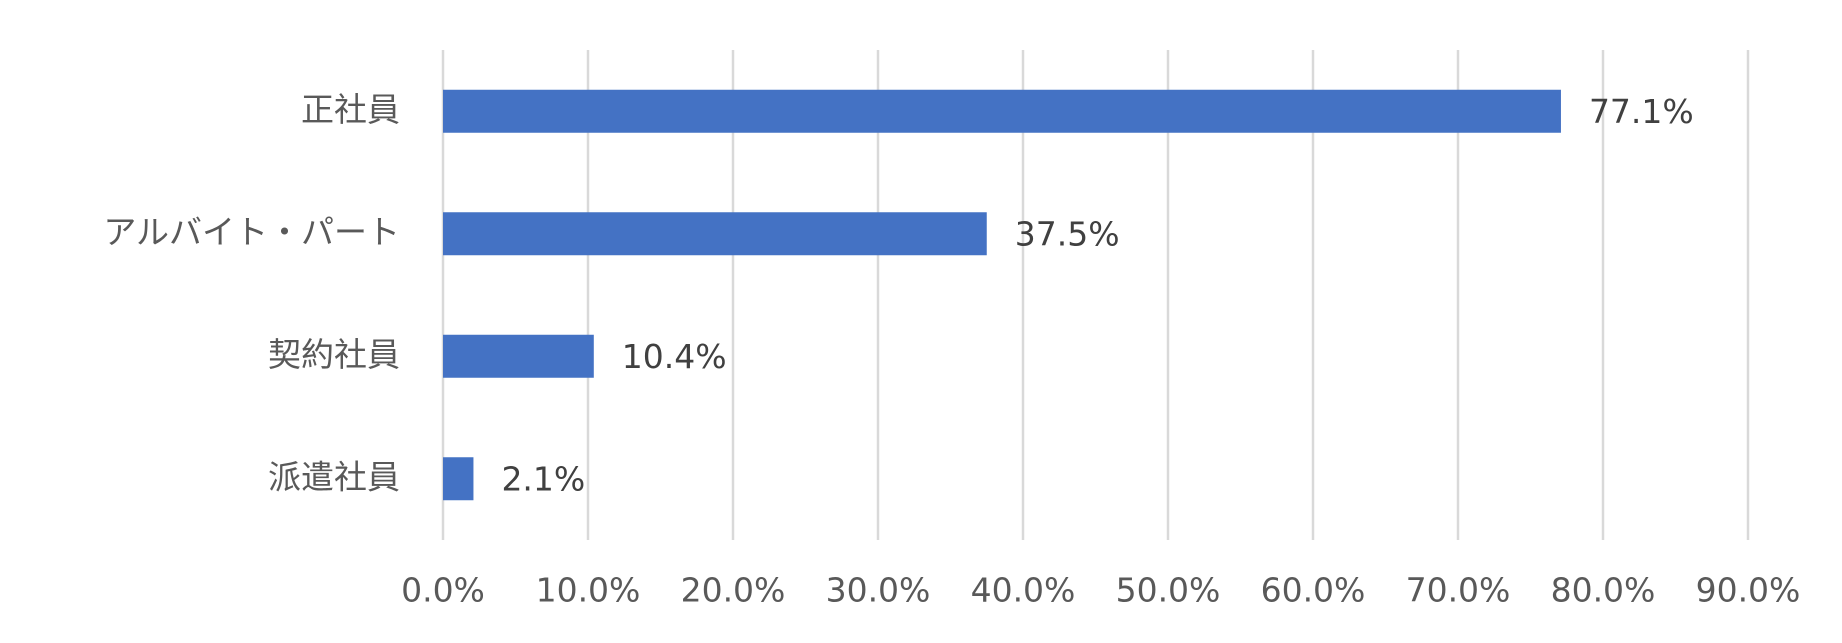 This screenshot has height=643, width=1842. I want to click on x-tick-label: 60.0%, so click(1313, 590).